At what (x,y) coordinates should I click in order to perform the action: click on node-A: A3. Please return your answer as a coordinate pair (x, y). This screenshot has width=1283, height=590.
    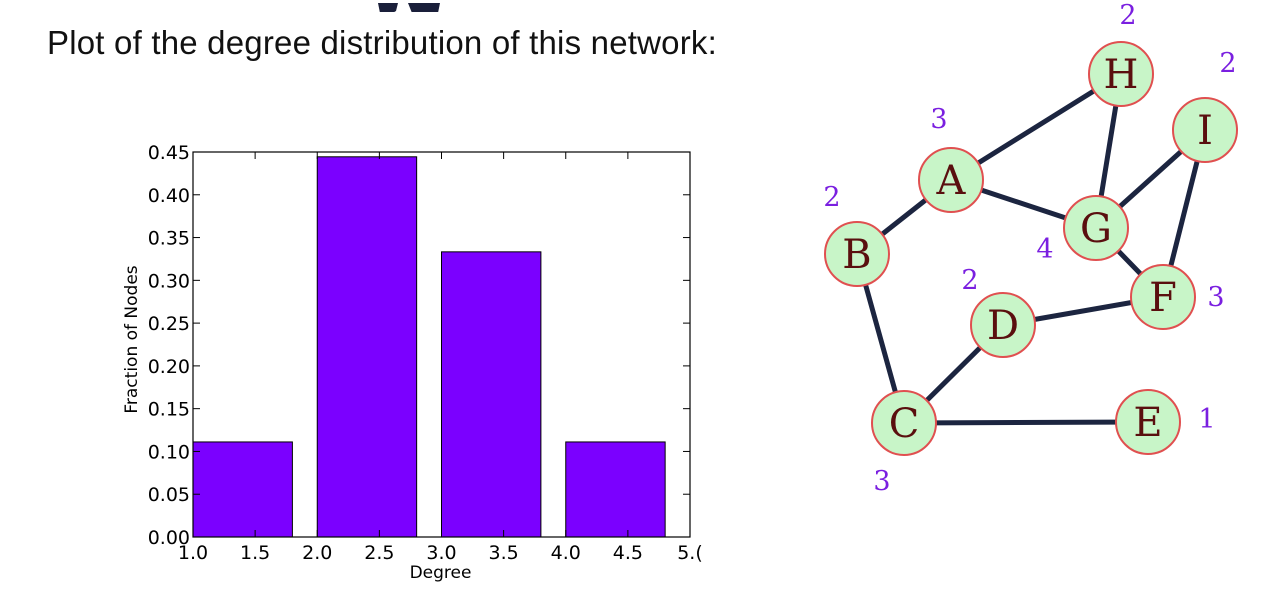
    Looking at the image, I should click on (951, 158).